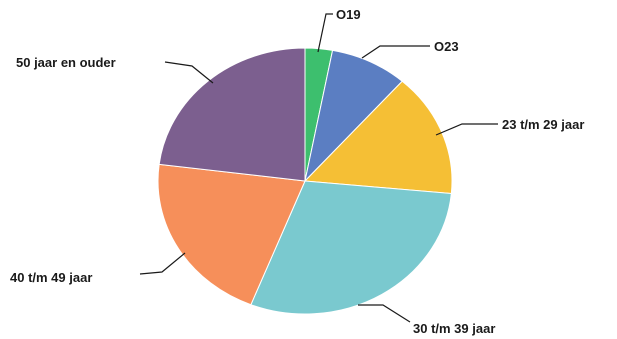 Image resolution: width=617 pixels, height=339 pixels. I want to click on slice-label-23-29: 23 t/m 29 jaar, so click(543, 124).